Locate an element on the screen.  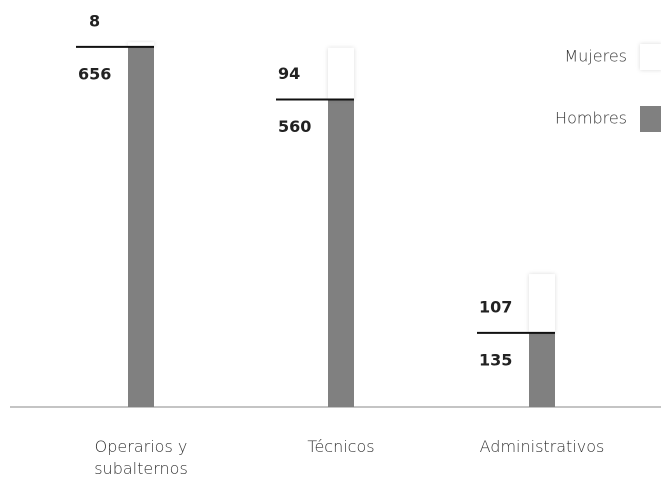
value-label: 107 is located at coordinates (495, 306).